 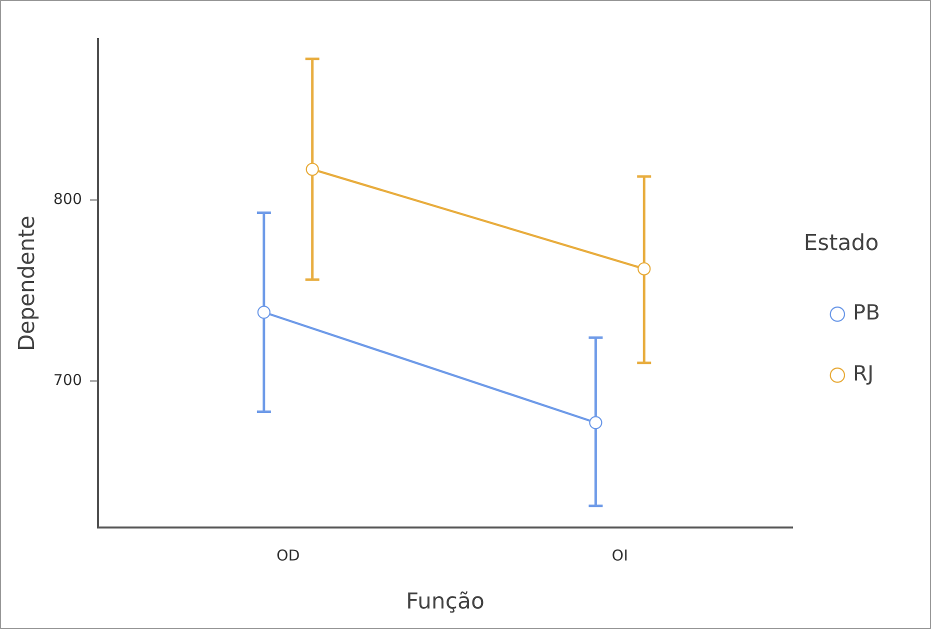 I want to click on y-tick-label: 700, so click(x=67, y=379).